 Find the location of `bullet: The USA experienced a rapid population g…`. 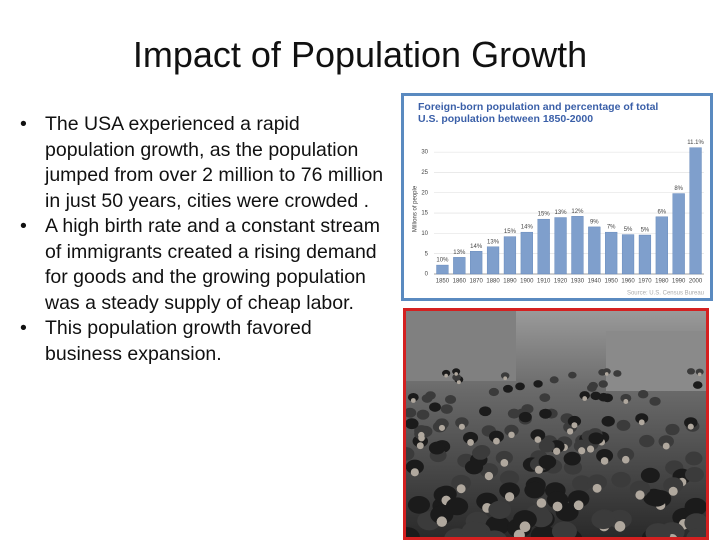

bullet: The USA experienced a rapid population g… is located at coordinates (203, 163).